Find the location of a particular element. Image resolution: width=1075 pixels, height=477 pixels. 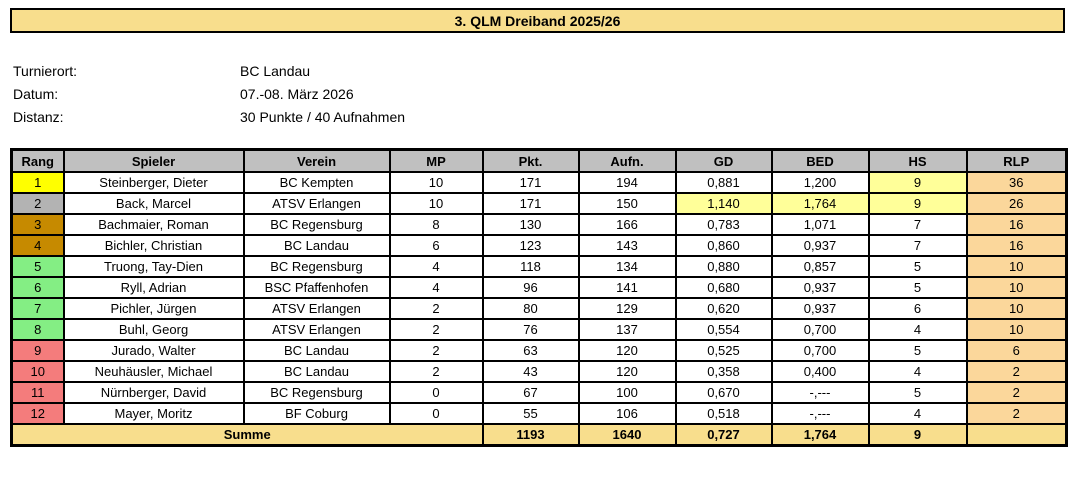

summe-rlp is located at coordinates (1016, 435).